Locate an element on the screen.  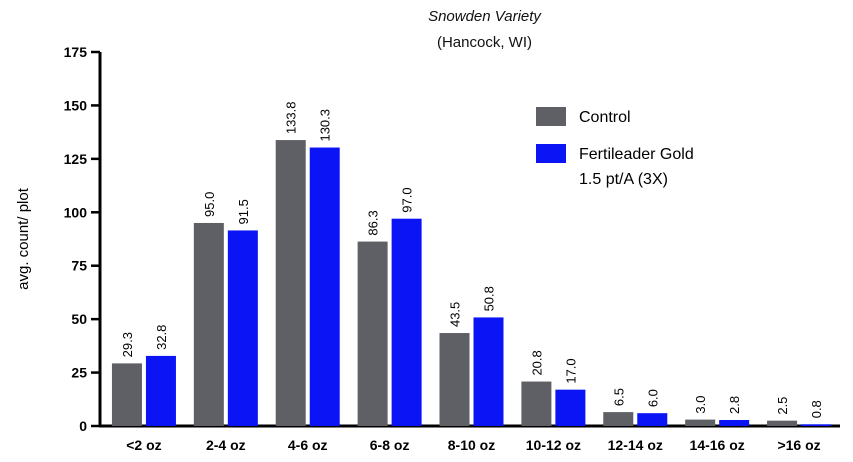
data-label: 43.5 is located at coordinates (455, 314).